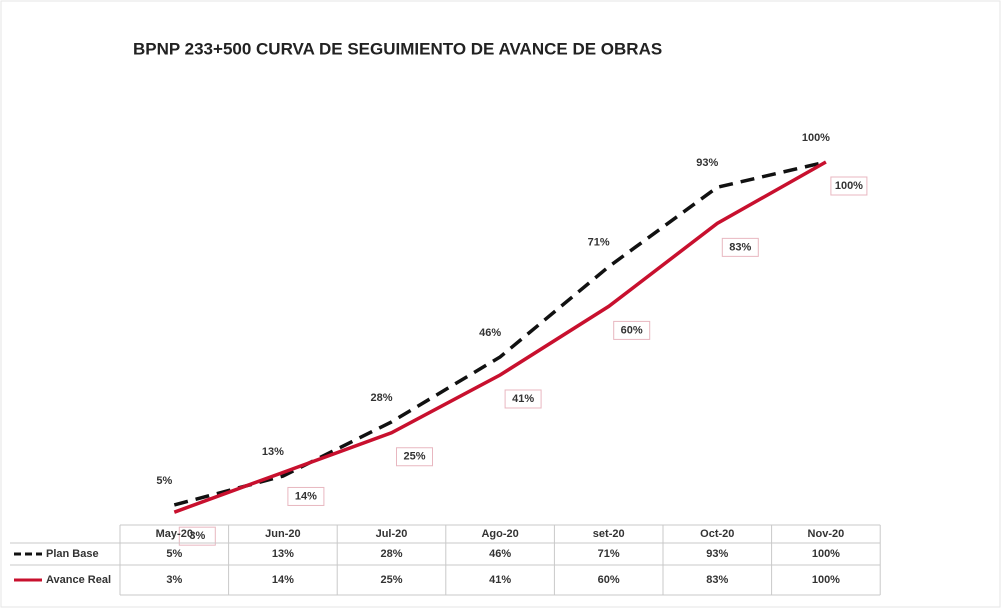 The width and height of the screenshot is (1001, 608). Describe the element at coordinates (490, 333) in the screenshot. I see `data-label: 46%` at that location.